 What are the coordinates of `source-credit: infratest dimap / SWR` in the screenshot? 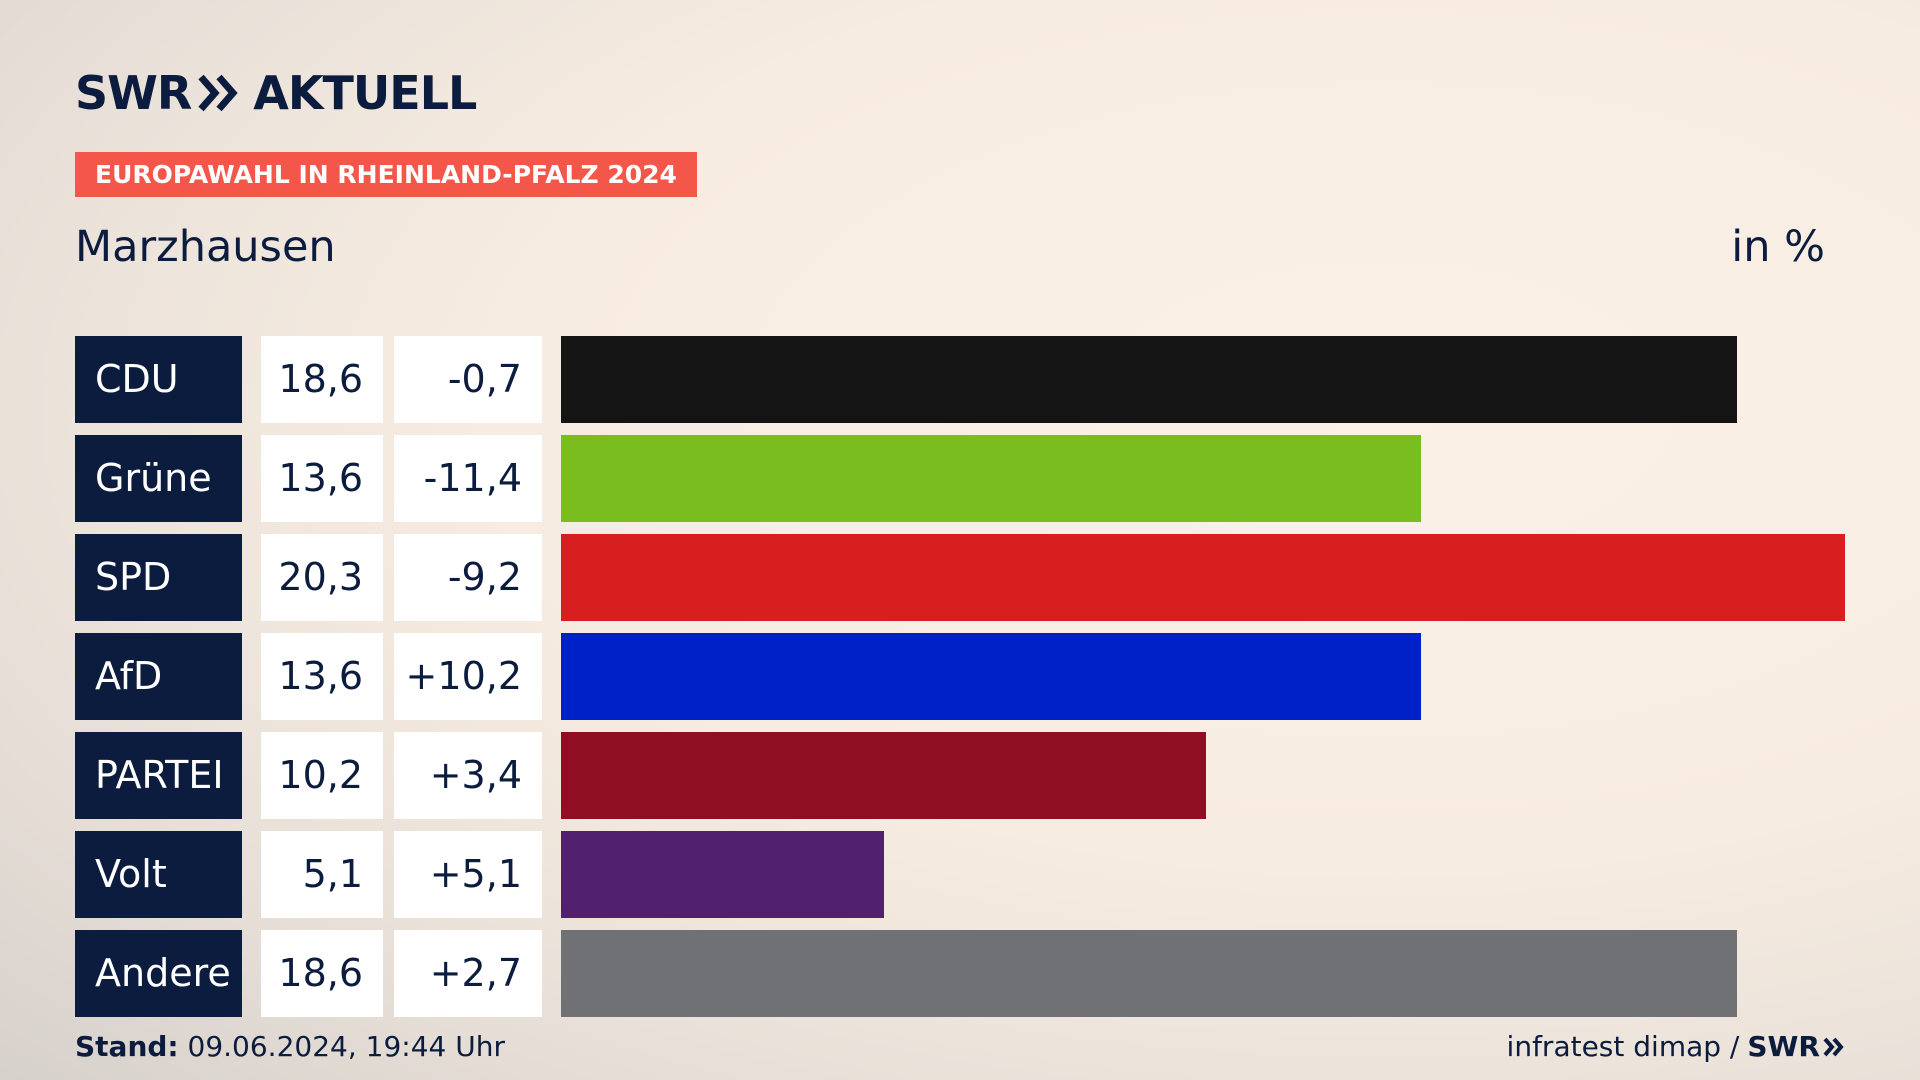 It's located at (1676, 1046).